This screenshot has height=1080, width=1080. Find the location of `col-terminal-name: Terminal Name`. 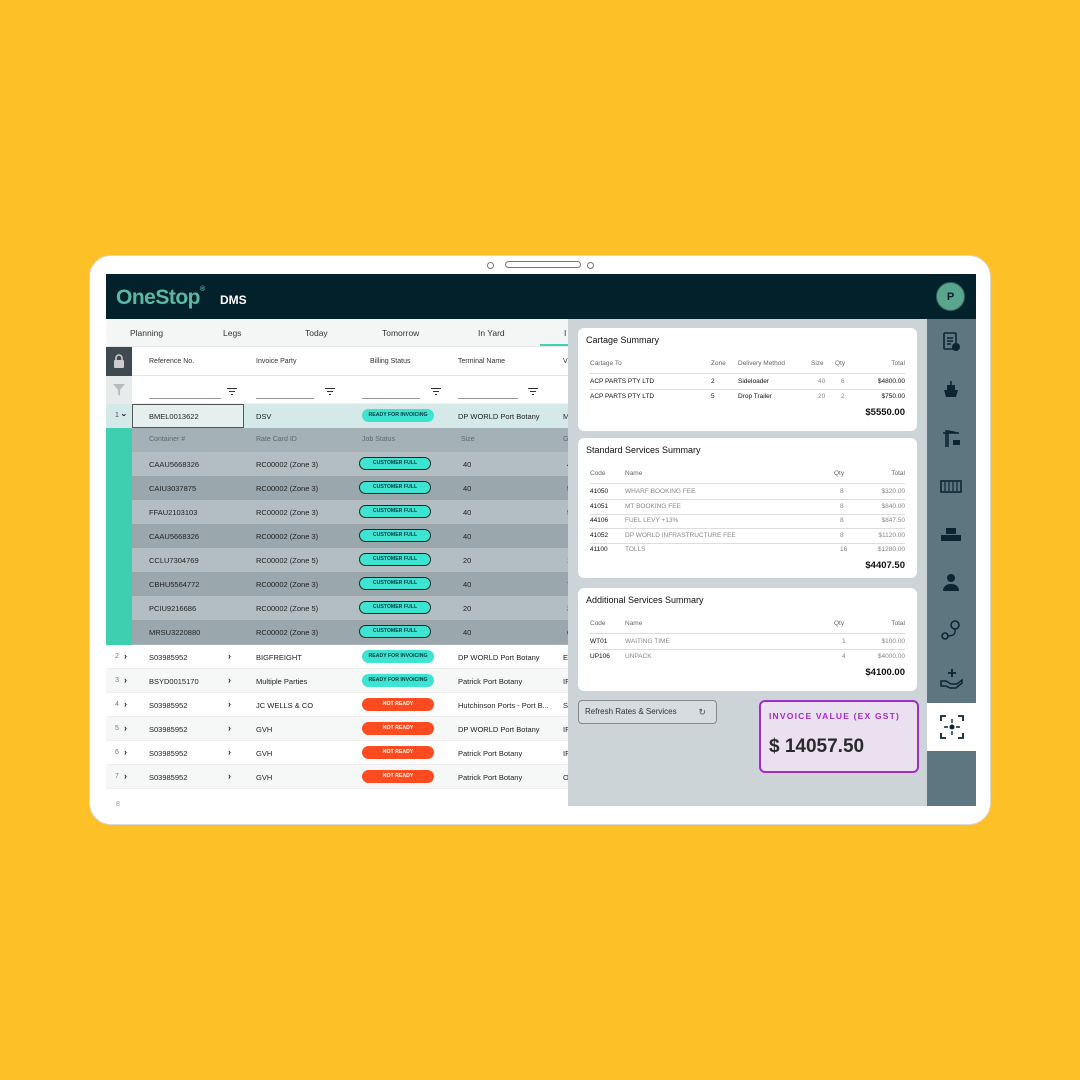

col-terminal-name: Terminal Name is located at coordinates (482, 361).